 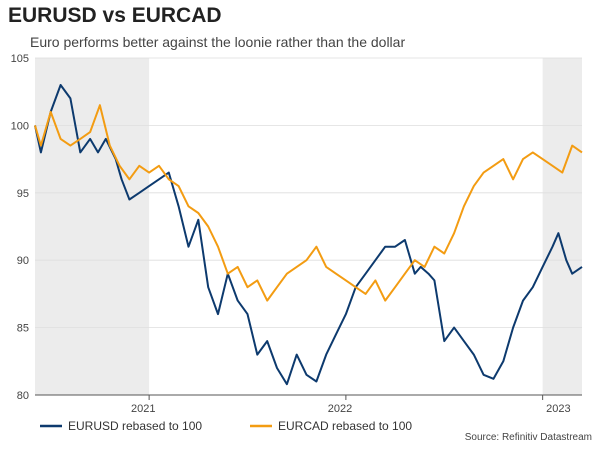 I want to click on y-tick-label-85: 85, so click(x=23, y=329).